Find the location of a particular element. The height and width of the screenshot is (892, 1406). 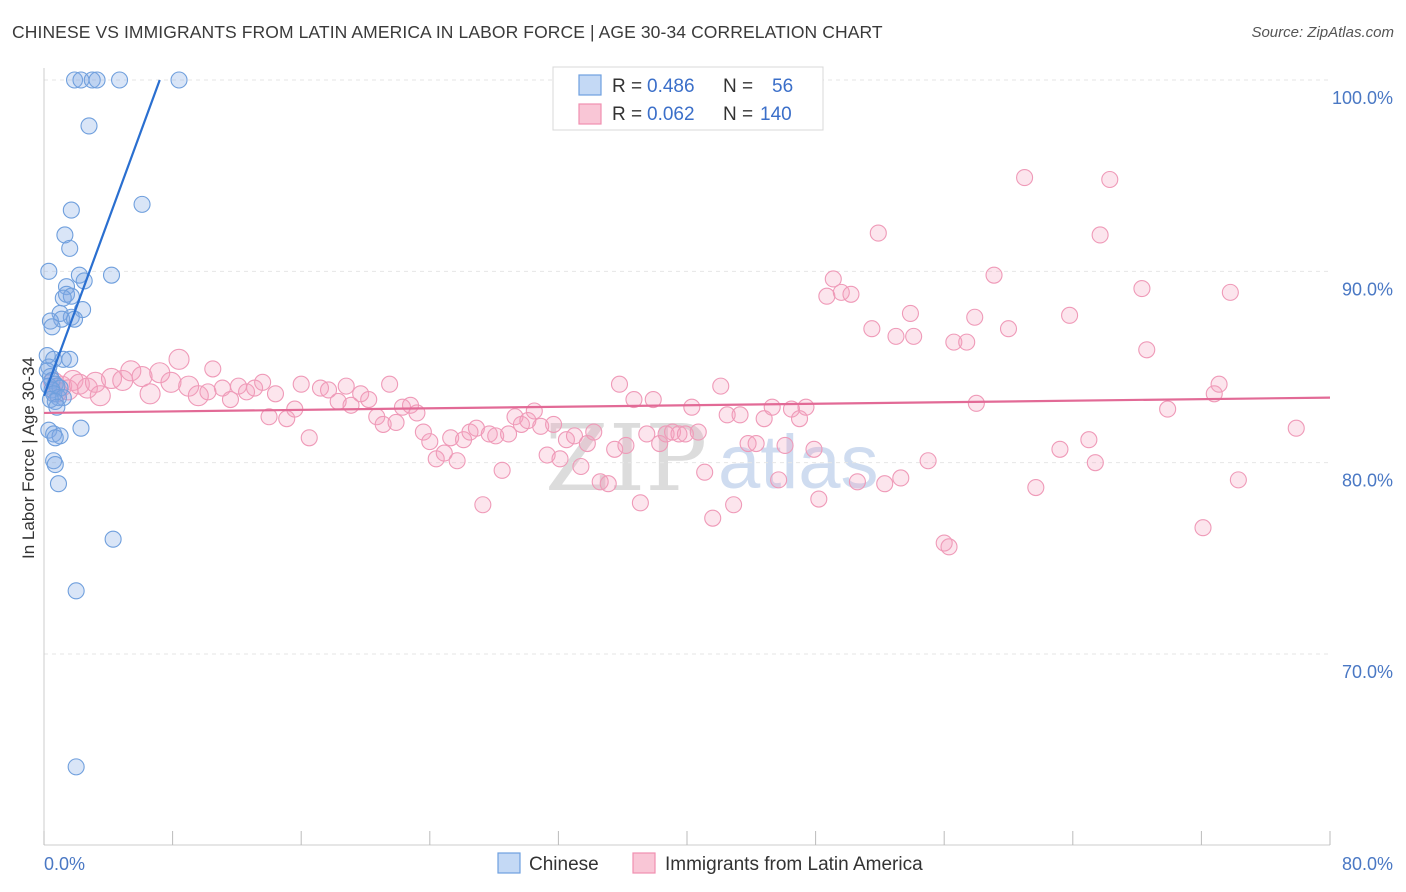

bottom-legend: Chinese Immigrants from Latin America is located at coordinates (710, 863).